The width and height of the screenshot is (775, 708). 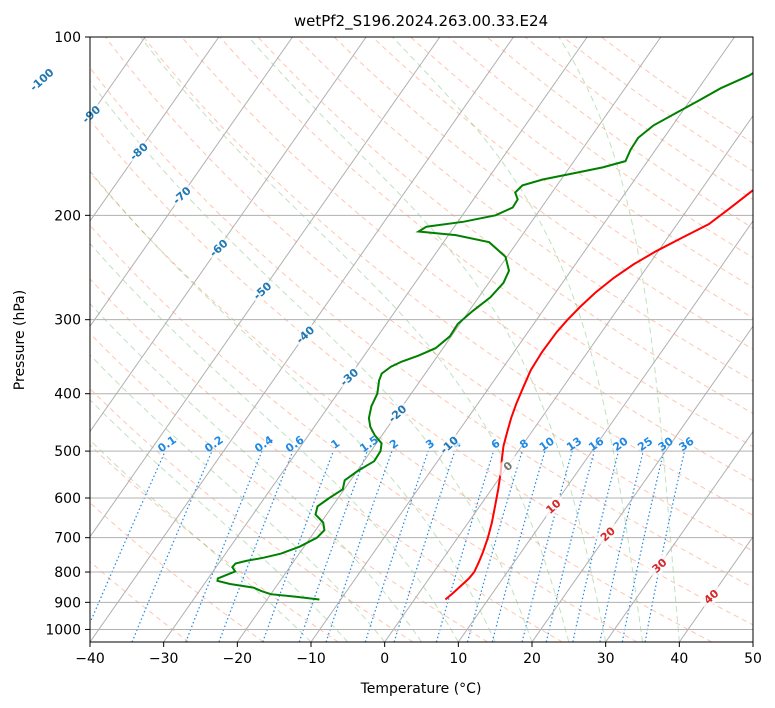 I want to click on x-tick-label: 40, so click(x=679, y=659).